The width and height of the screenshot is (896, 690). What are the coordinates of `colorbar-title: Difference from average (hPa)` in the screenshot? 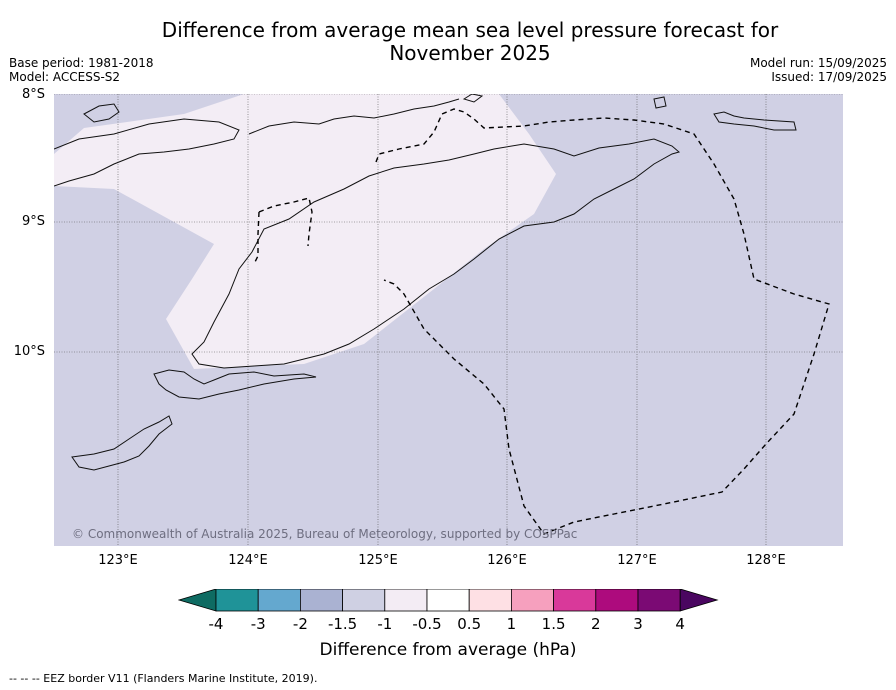 It's located at (448, 650).